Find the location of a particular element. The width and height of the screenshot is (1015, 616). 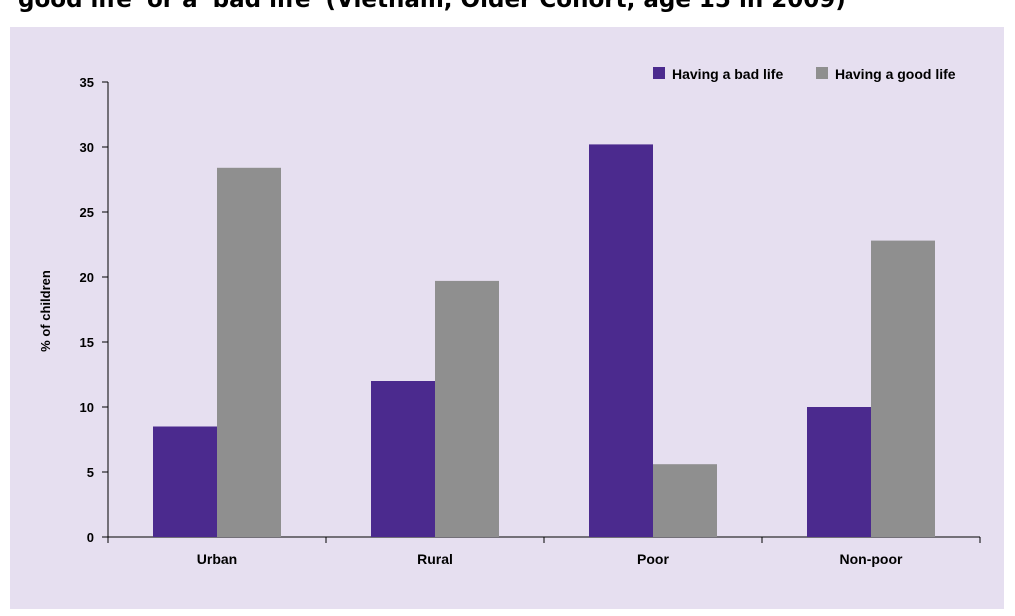

bar-bad-life-rural is located at coordinates (403, 459).